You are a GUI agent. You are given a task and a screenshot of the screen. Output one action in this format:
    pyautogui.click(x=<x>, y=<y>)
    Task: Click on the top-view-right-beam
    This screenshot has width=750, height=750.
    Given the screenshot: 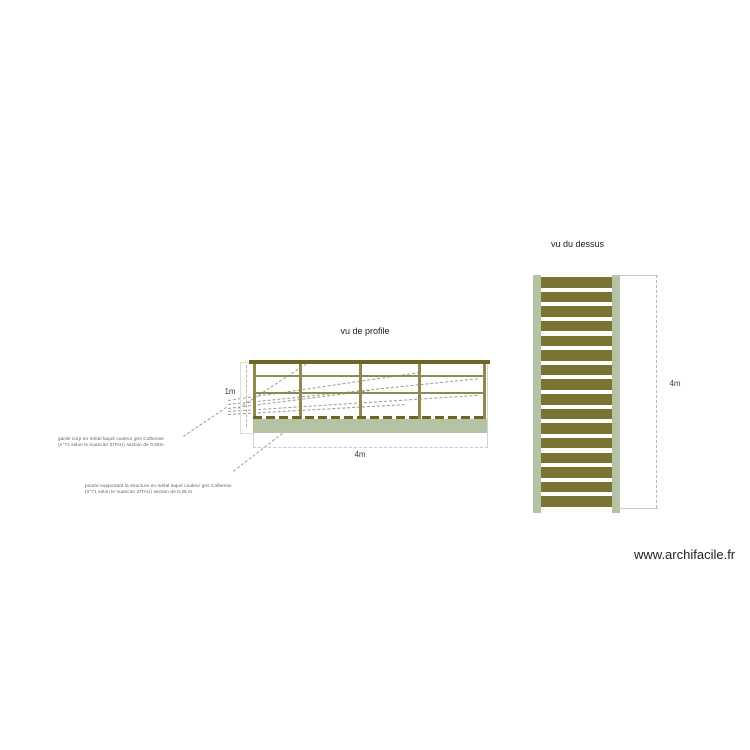 What is the action you would take?
    pyautogui.click(x=616, y=394)
    